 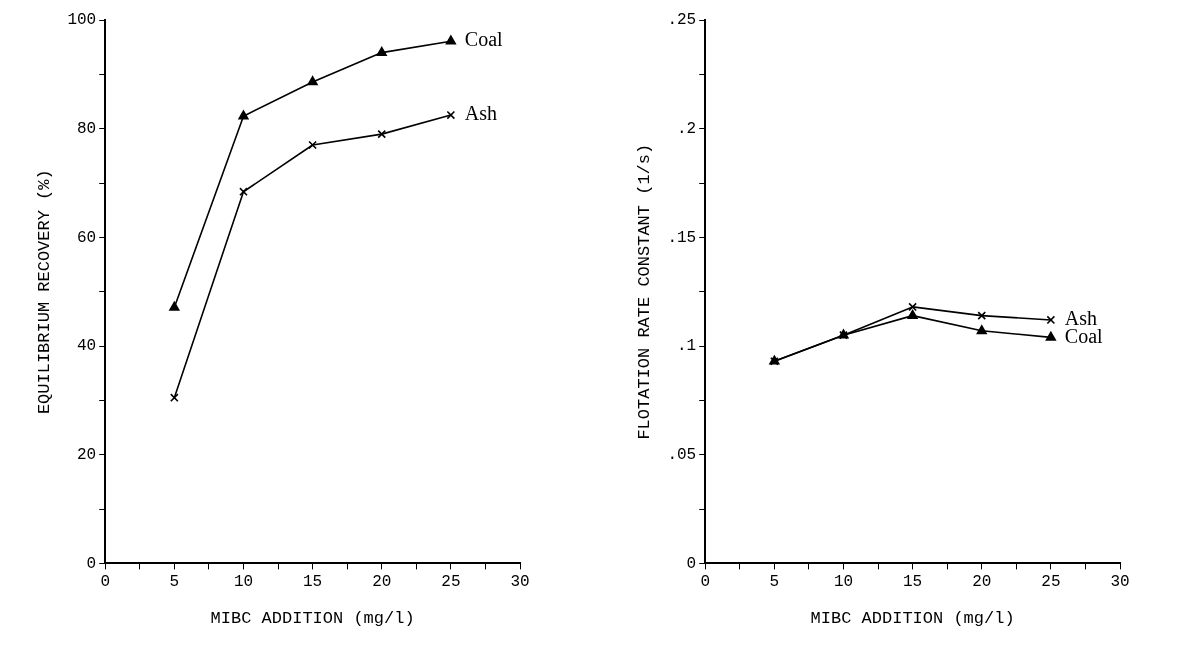 I want to click on series-label: Ash, so click(x=481, y=113).